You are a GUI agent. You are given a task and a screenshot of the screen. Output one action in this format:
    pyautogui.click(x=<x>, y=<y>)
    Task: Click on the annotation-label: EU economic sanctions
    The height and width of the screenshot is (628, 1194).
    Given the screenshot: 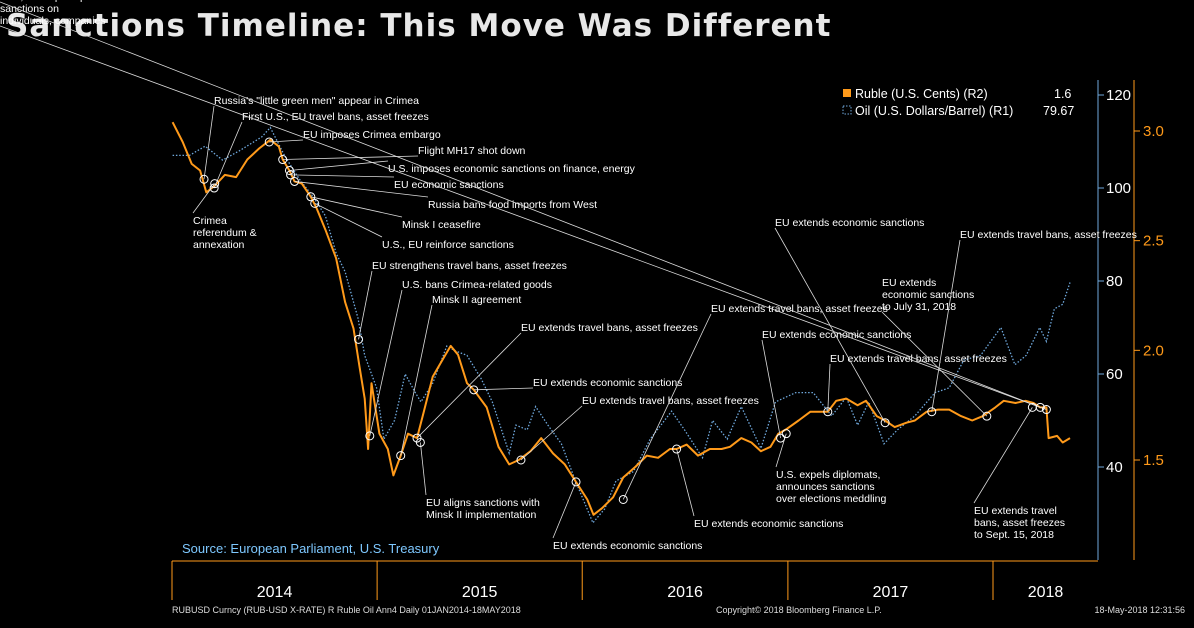 What is the action you would take?
    pyautogui.click(x=449, y=185)
    